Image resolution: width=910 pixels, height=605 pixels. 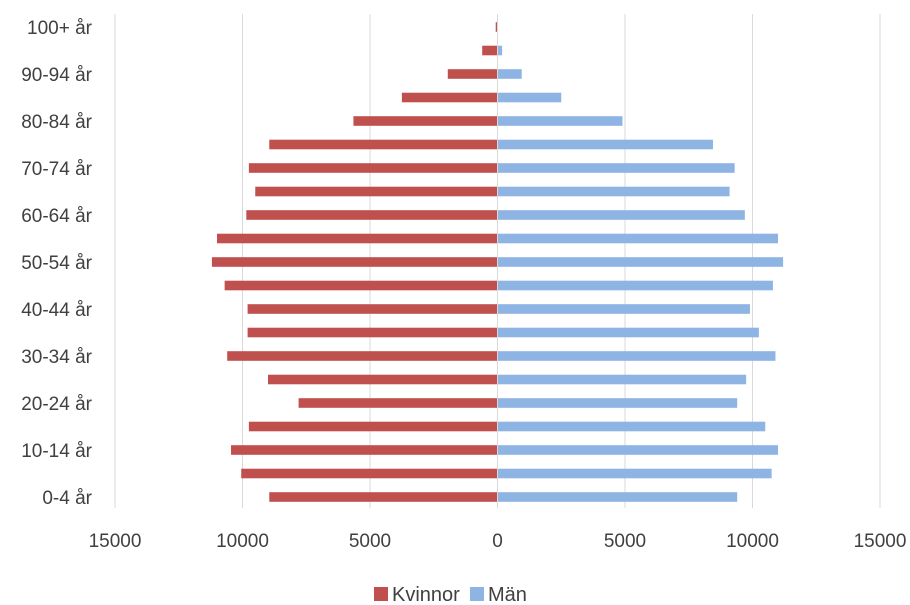 What do you see at coordinates (372, 332) in the screenshot?
I see `bar-kvinnor-35-39-r` at bounding box center [372, 332].